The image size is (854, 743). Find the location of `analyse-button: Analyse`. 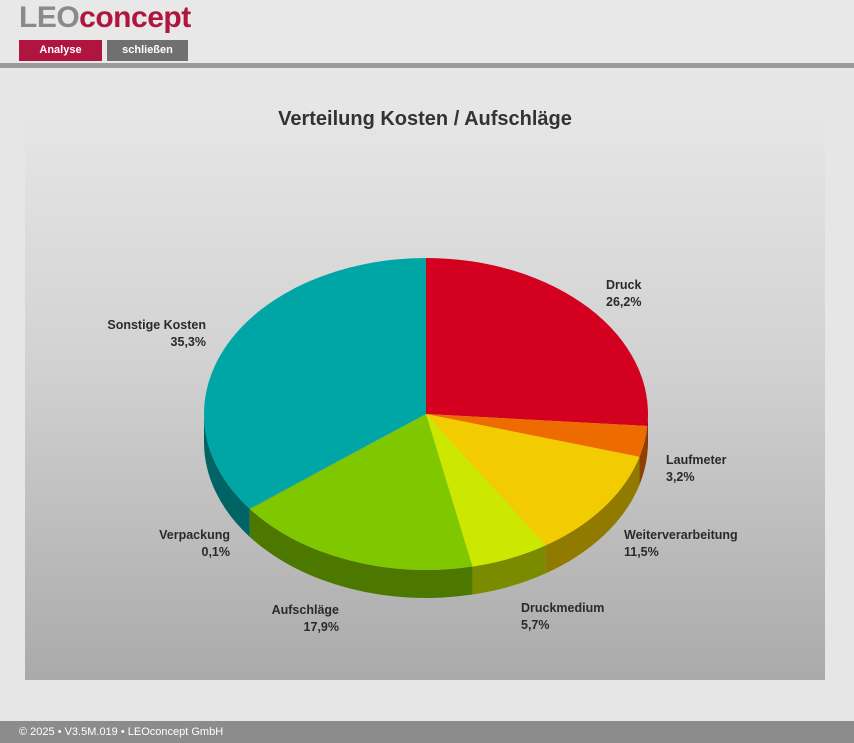

analyse-button: Analyse is located at coordinates (60, 50).